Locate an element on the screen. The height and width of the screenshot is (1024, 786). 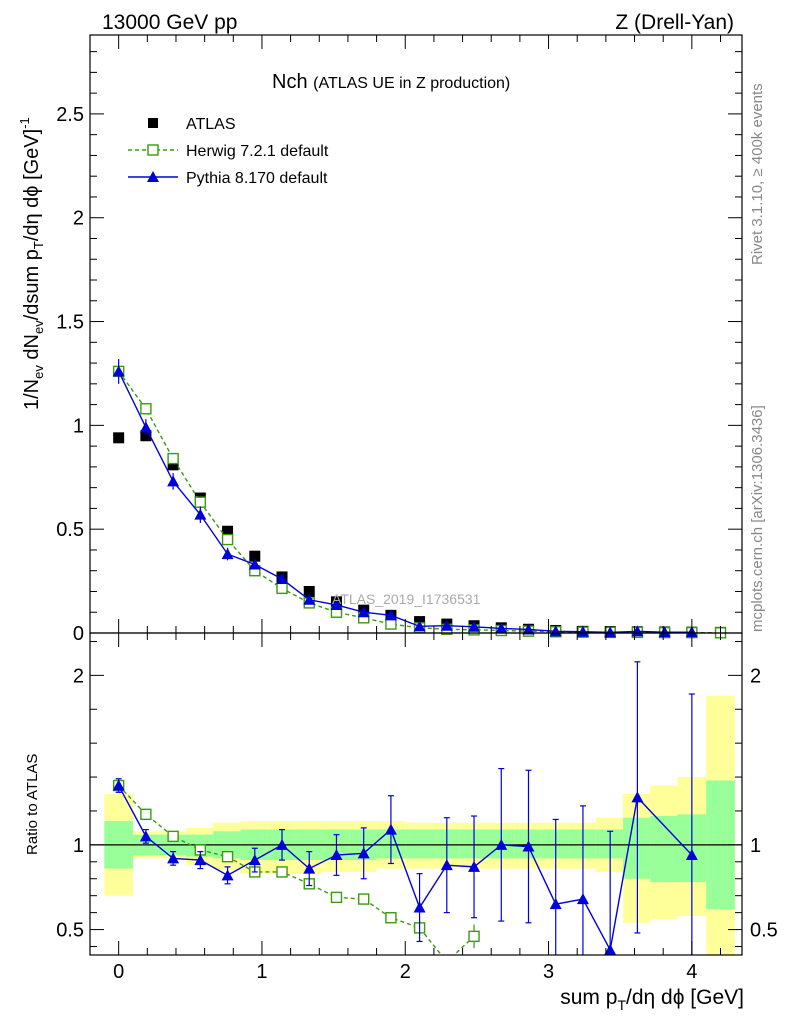
rivet-label: Rivet 3.1.10, ≥ 400k events is located at coordinates (757, 174).